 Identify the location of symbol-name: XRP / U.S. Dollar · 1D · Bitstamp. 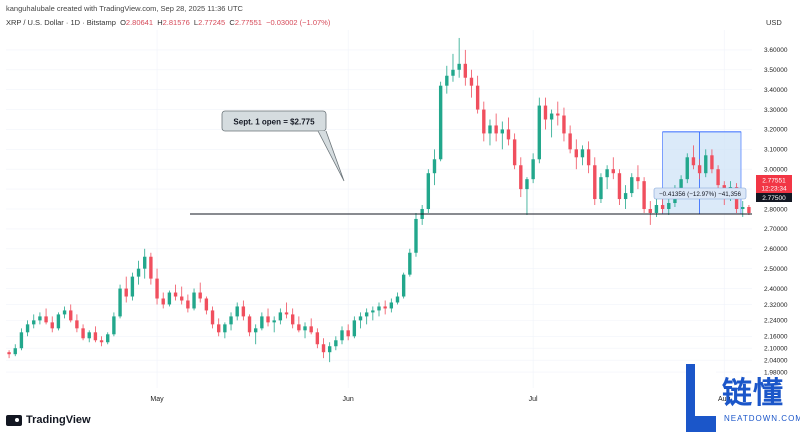
(61, 22).